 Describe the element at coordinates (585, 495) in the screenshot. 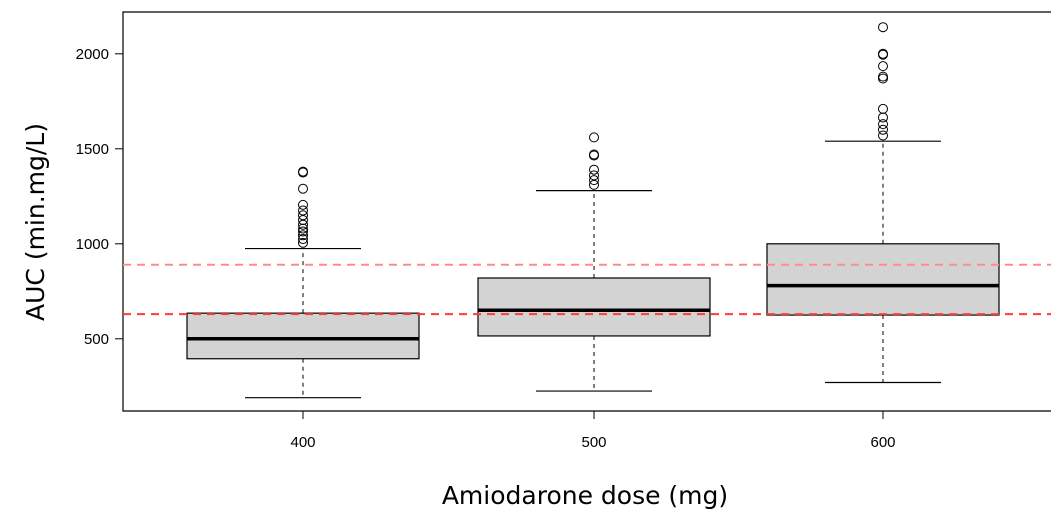

I see `x-axis-title: Amiodarone dose (mg)` at that location.